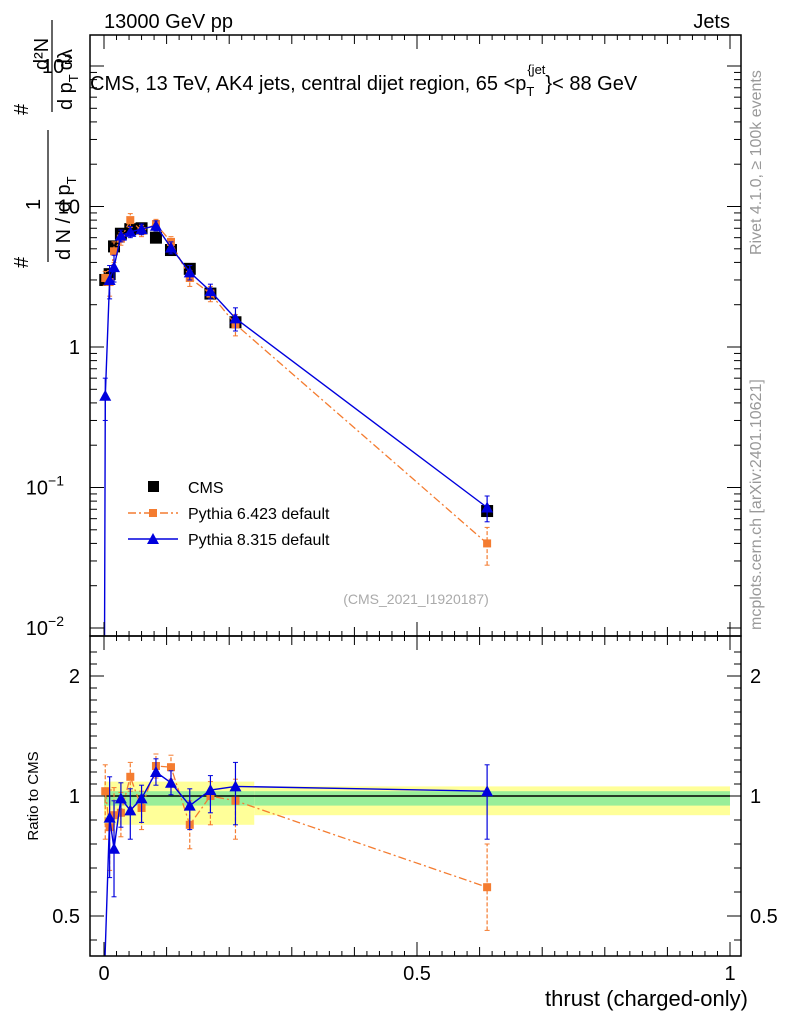 The height and width of the screenshot is (1024, 786). I want to click on ratio-ytick-label-right-2: 2, so click(755, 677).